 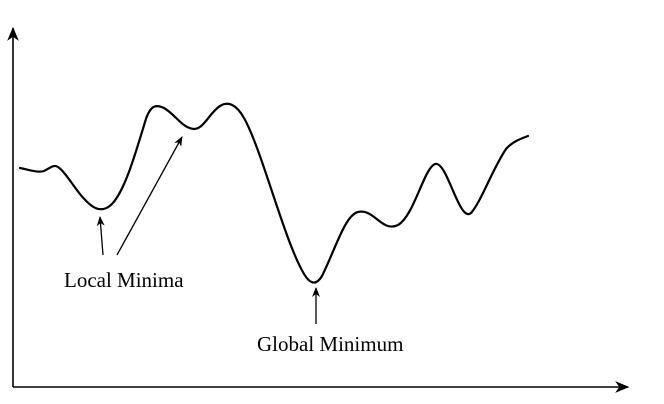 I want to click on global-minimum-label: Global Minimum, so click(x=330, y=344).